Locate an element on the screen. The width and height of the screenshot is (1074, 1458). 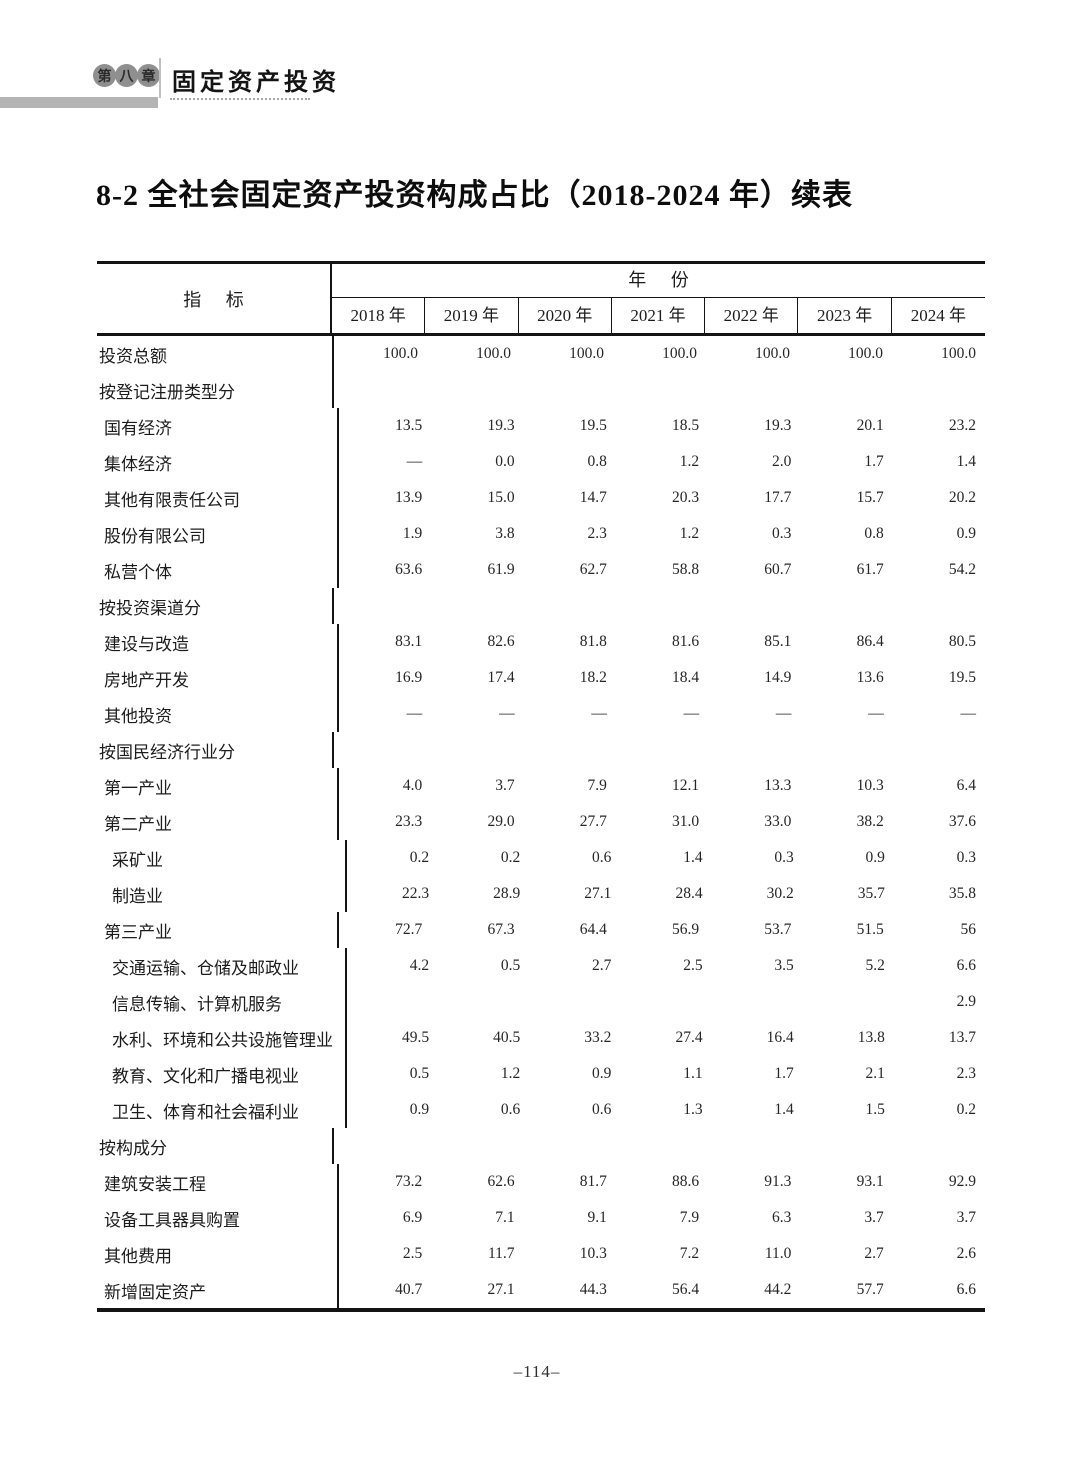
table-row: 第三产业 72.7 67.3 64.4 56.9 53.7 51.5 56 is located at coordinates (541, 930).